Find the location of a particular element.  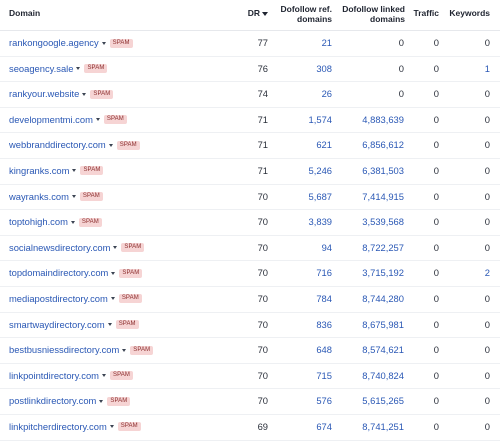

domain-link: rankyour.website is located at coordinates (44, 94).